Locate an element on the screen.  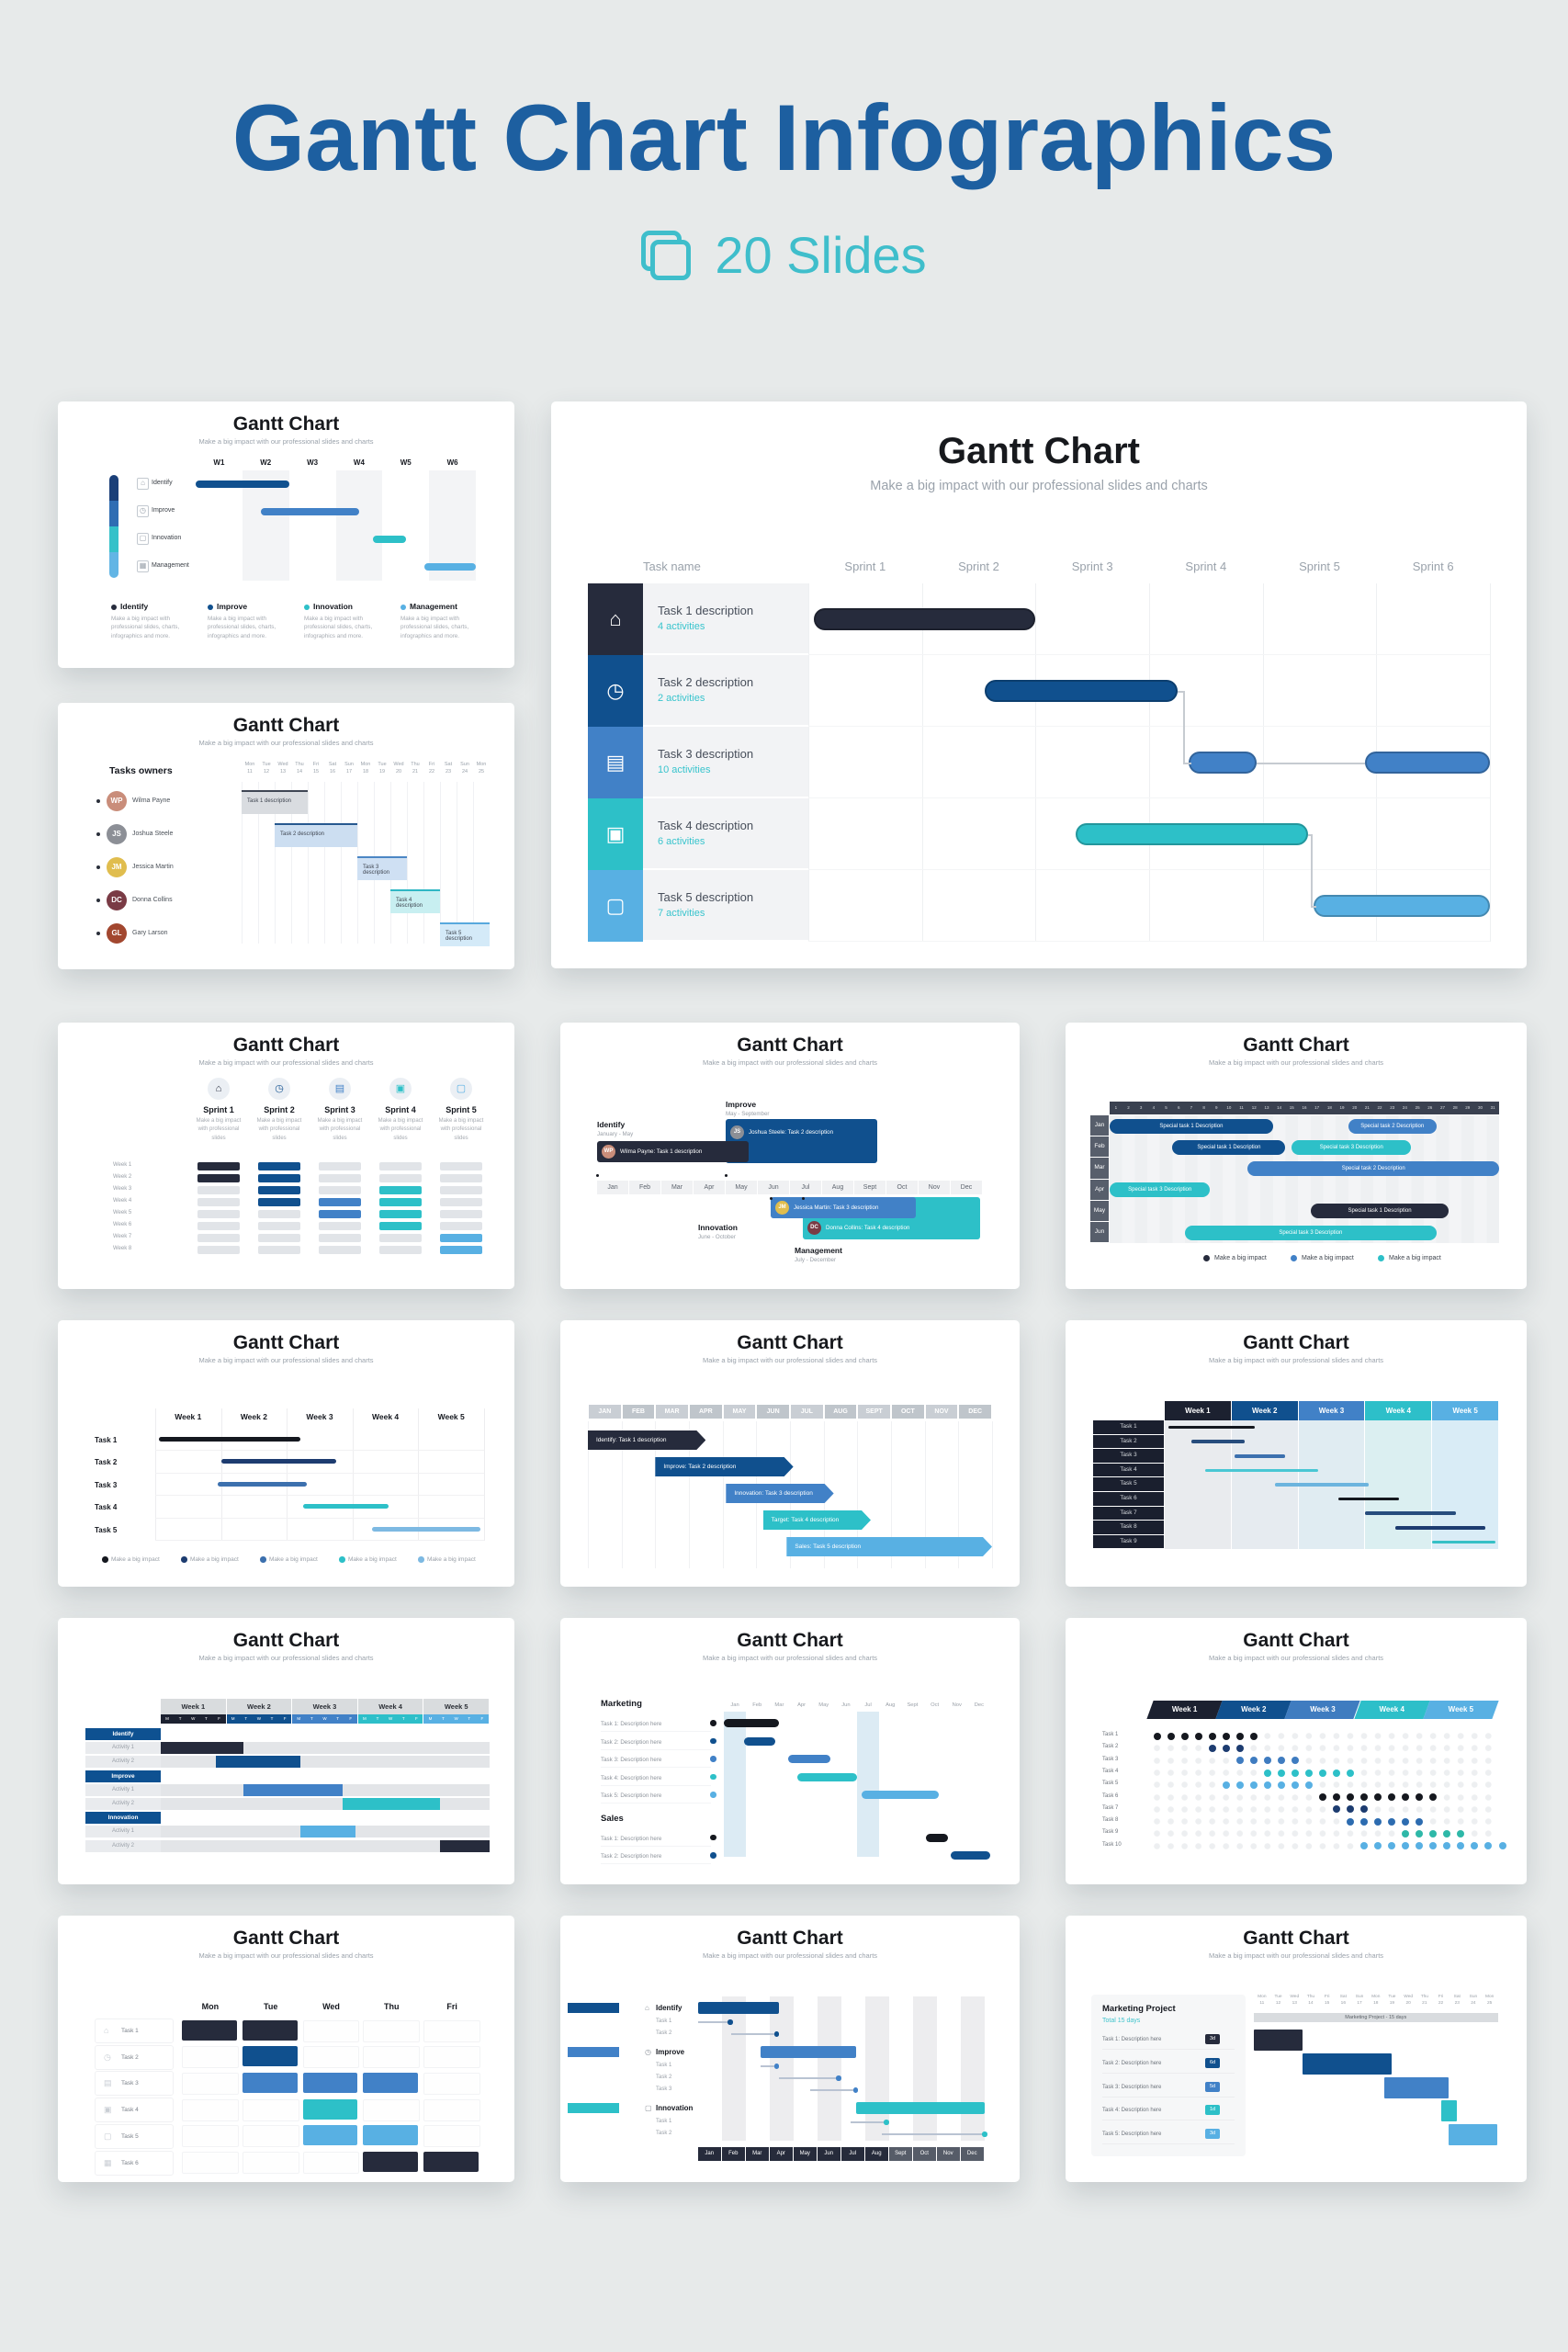
month-footer-cell: Nov is located at coordinates (948, 2154).